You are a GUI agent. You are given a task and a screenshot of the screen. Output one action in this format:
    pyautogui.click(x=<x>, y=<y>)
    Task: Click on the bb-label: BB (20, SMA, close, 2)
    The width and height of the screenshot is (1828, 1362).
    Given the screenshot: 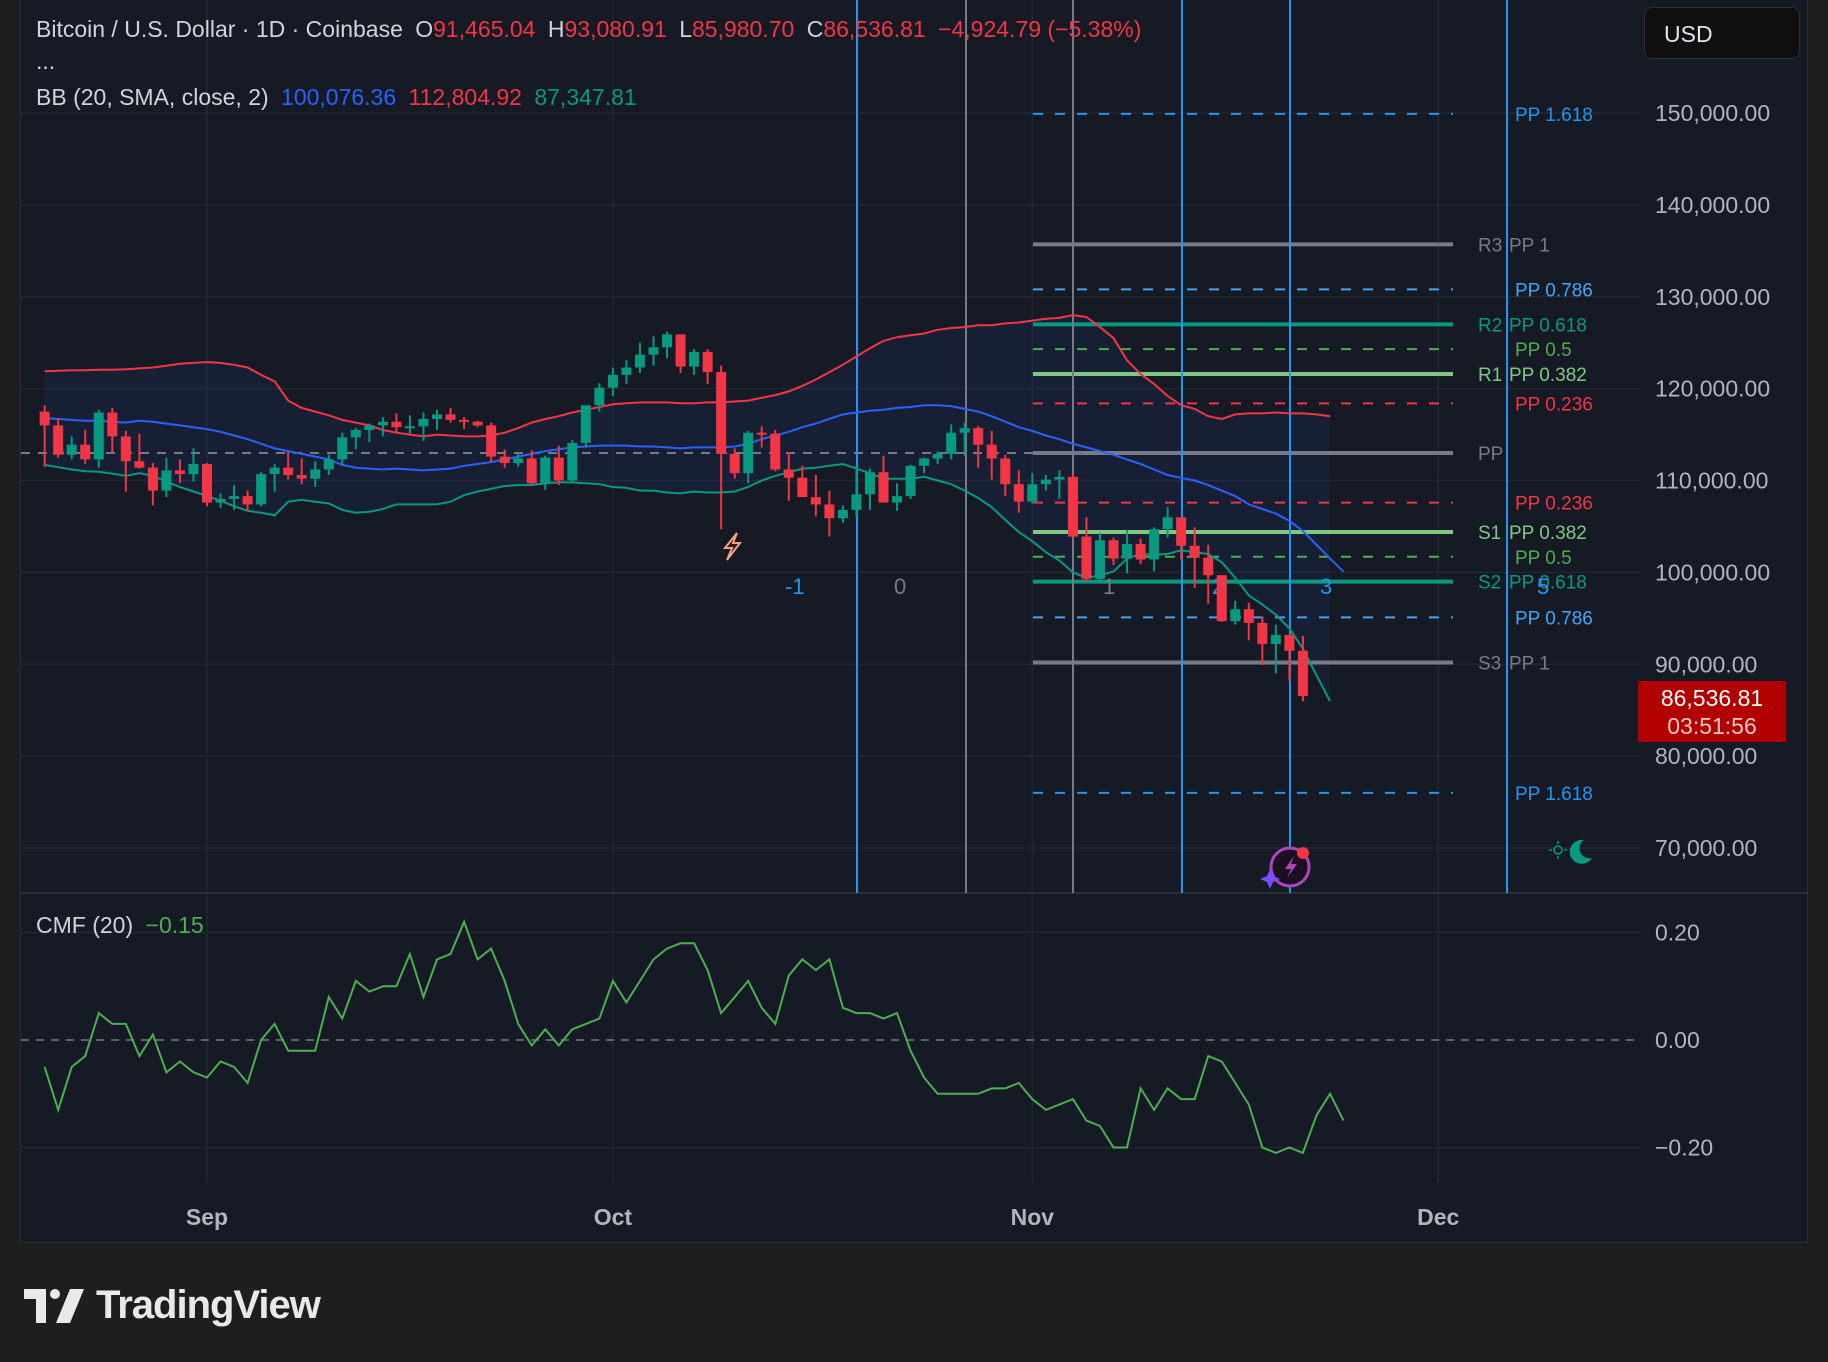 What is the action you would take?
    pyautogui.click(x=152, y=97)
    